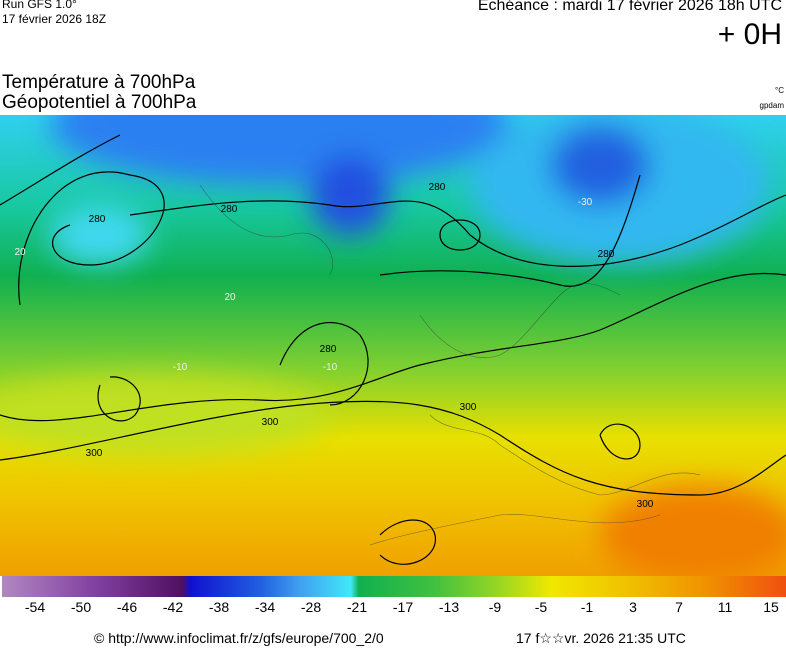 The height and width of the screenshot is (648, 786). I want to click on unit: gpdam, so click(771, 105).